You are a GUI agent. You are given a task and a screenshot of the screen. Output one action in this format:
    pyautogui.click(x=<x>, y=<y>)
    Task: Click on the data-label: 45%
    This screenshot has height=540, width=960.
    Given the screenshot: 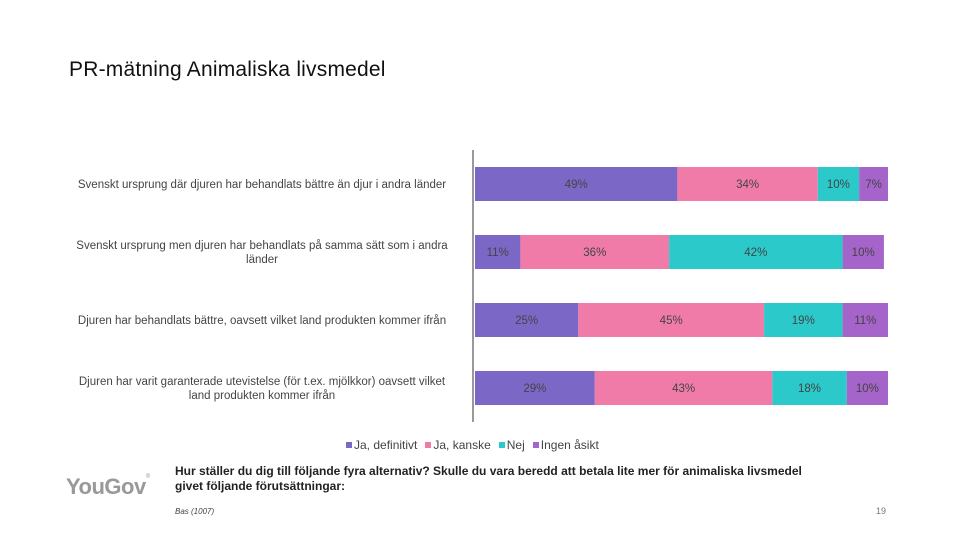 What is the action you would take?
    pyautogui.click(x=671, y=321)
    